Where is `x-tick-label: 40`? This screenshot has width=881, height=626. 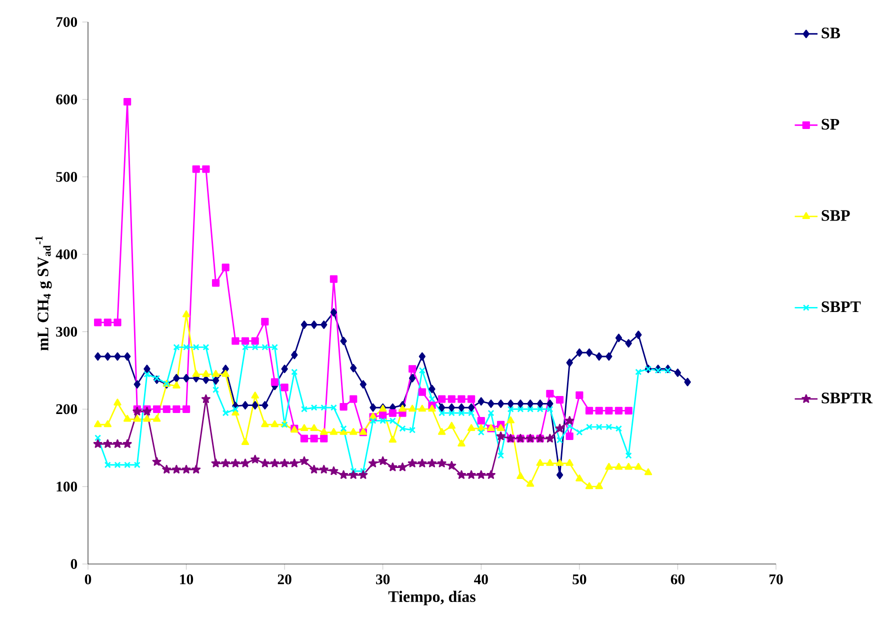 x-tick-label: 40 is located at coordinates (481, 579).